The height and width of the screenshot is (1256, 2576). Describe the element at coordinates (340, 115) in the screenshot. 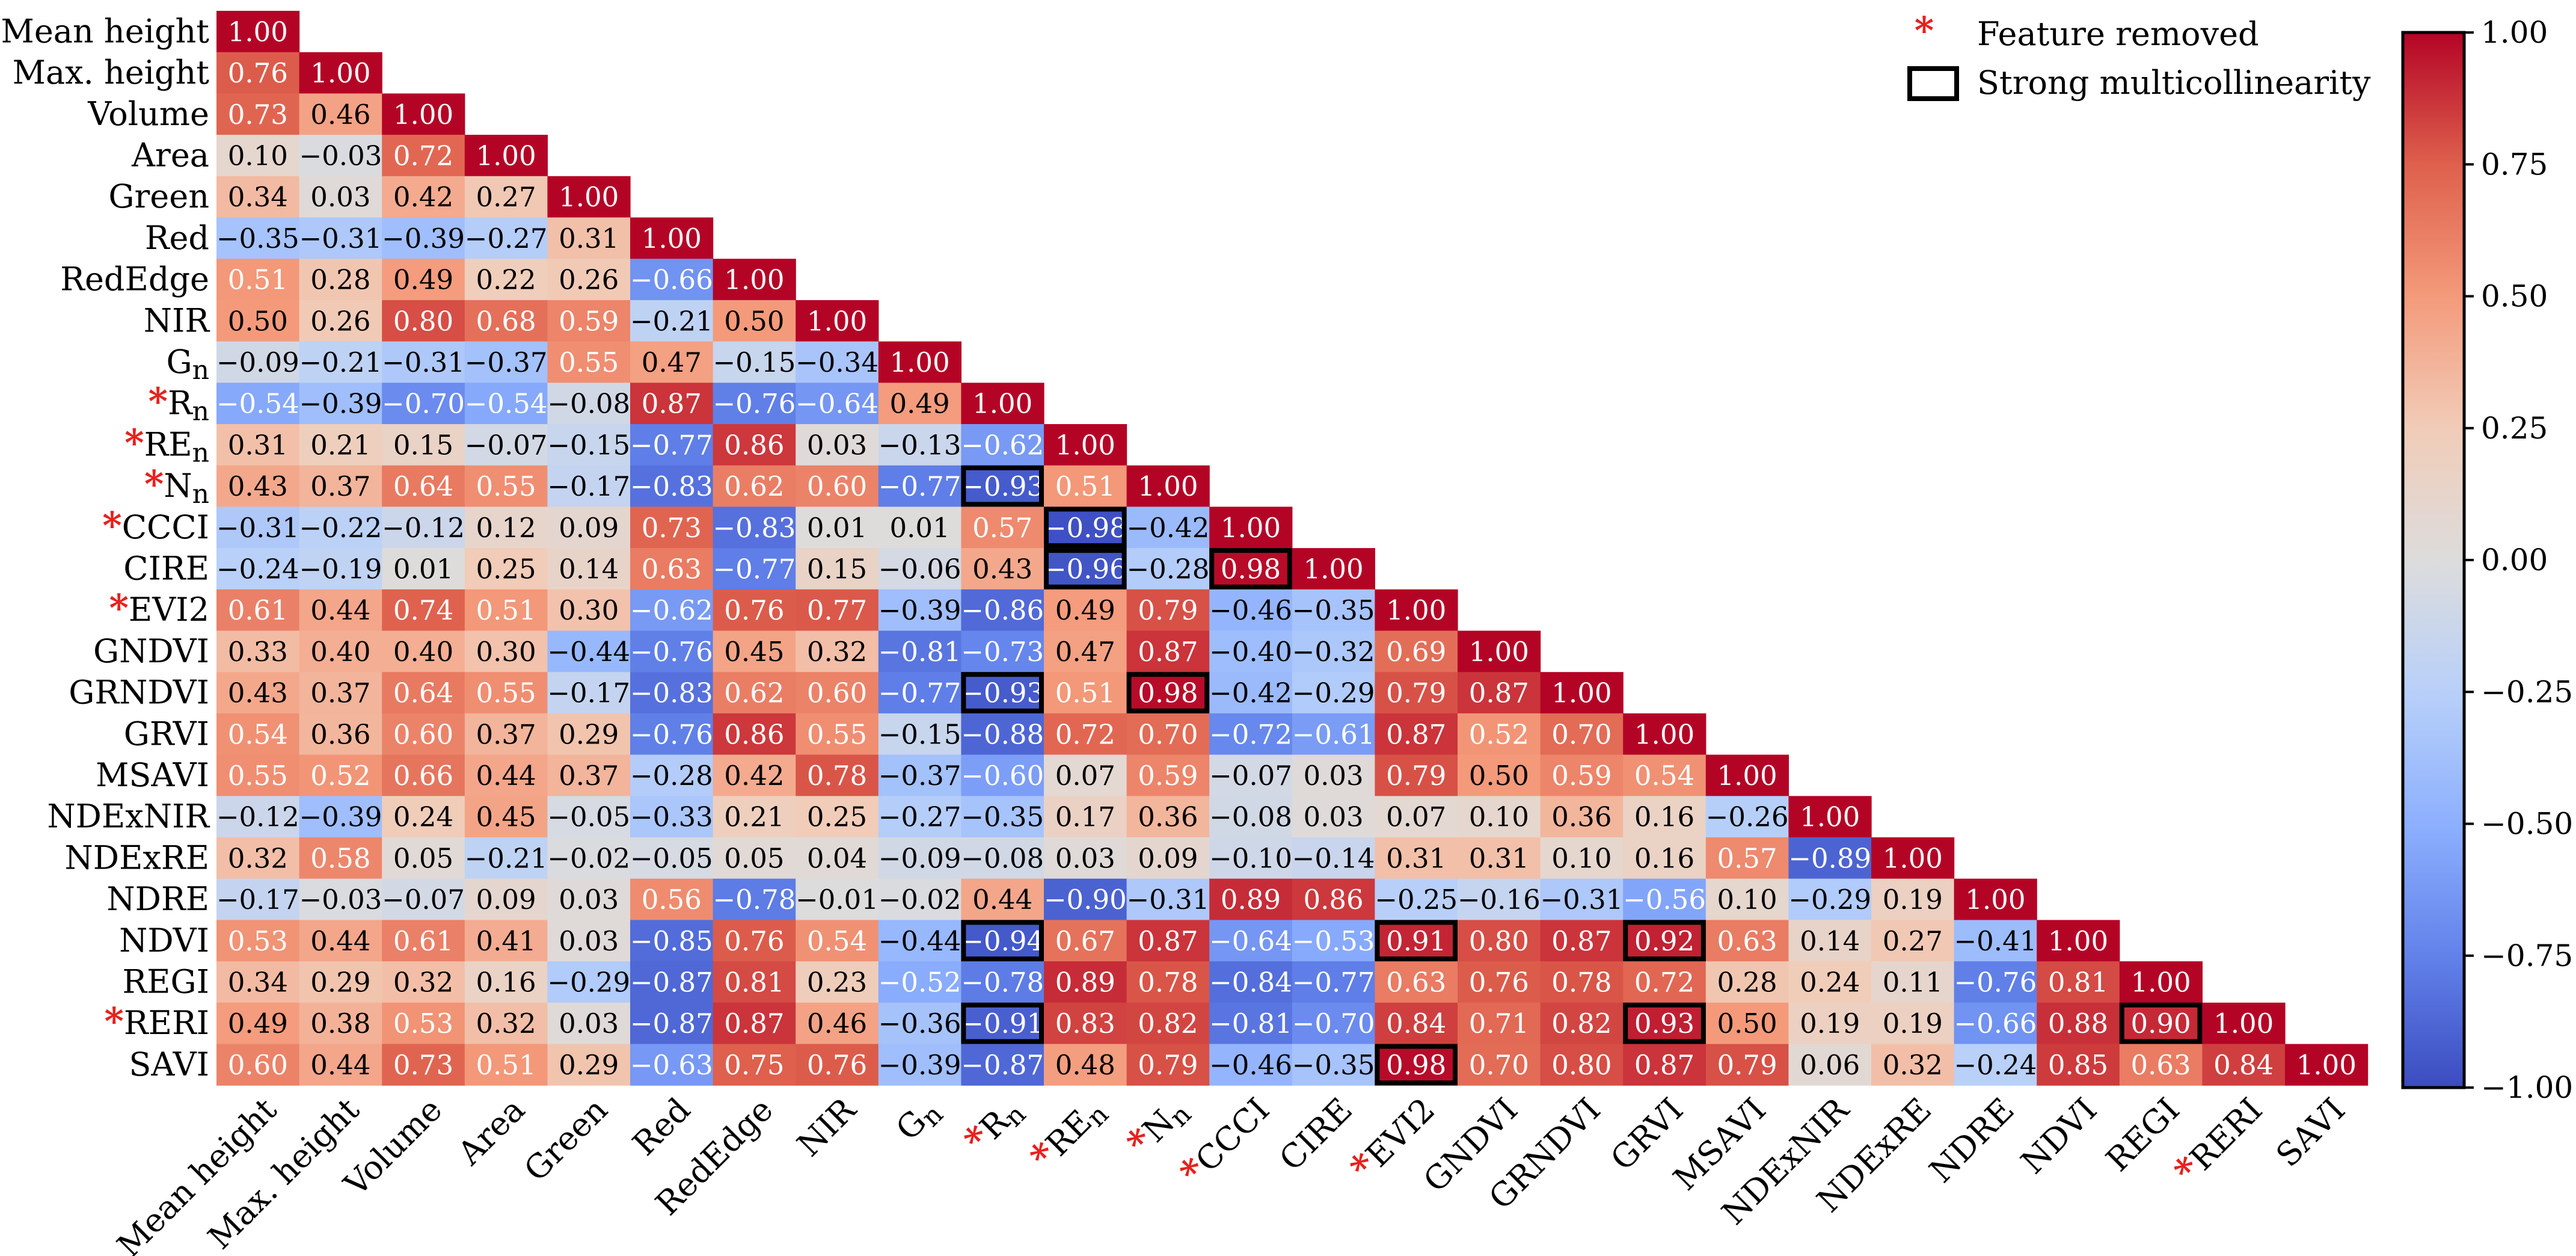

I see `cell-value-label: 0.46` at that location.